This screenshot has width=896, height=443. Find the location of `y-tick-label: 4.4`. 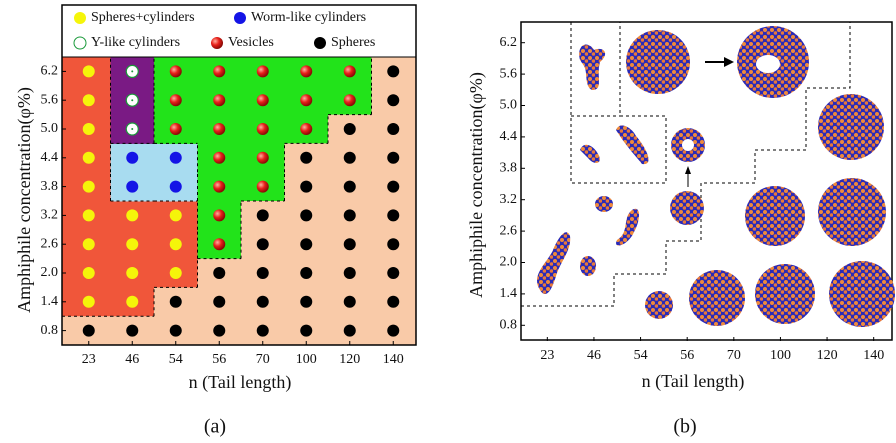

y-tick-label: 4.4 is located at coordinates (509, 136).